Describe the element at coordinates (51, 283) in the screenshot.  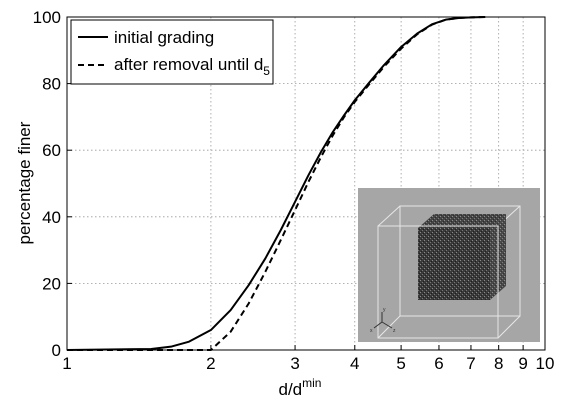
I see `y-tick-label: 20` at that location.